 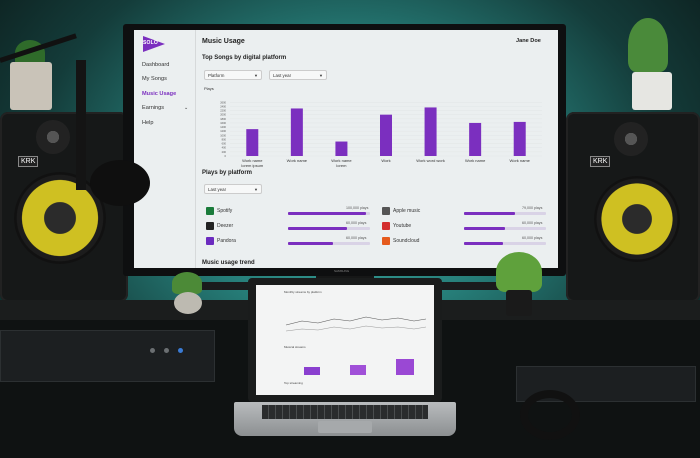 I want to click on deezer-icon, so click(x=210, y=226).